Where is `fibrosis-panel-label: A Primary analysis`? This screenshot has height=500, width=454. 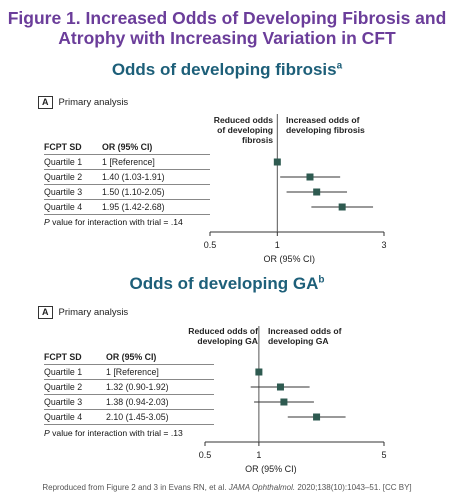 fibrosis-panel-label: A Primary analysis is located at coordinates (83, 102).